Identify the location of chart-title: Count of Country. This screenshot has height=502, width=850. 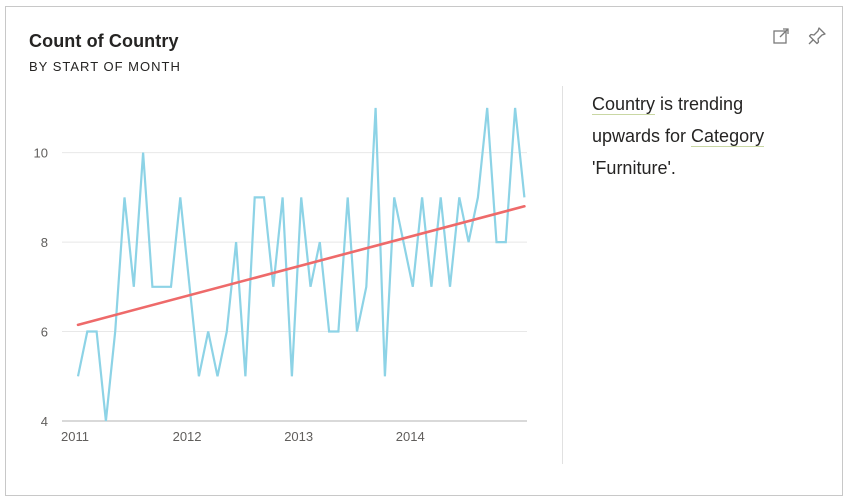
(104, 41).